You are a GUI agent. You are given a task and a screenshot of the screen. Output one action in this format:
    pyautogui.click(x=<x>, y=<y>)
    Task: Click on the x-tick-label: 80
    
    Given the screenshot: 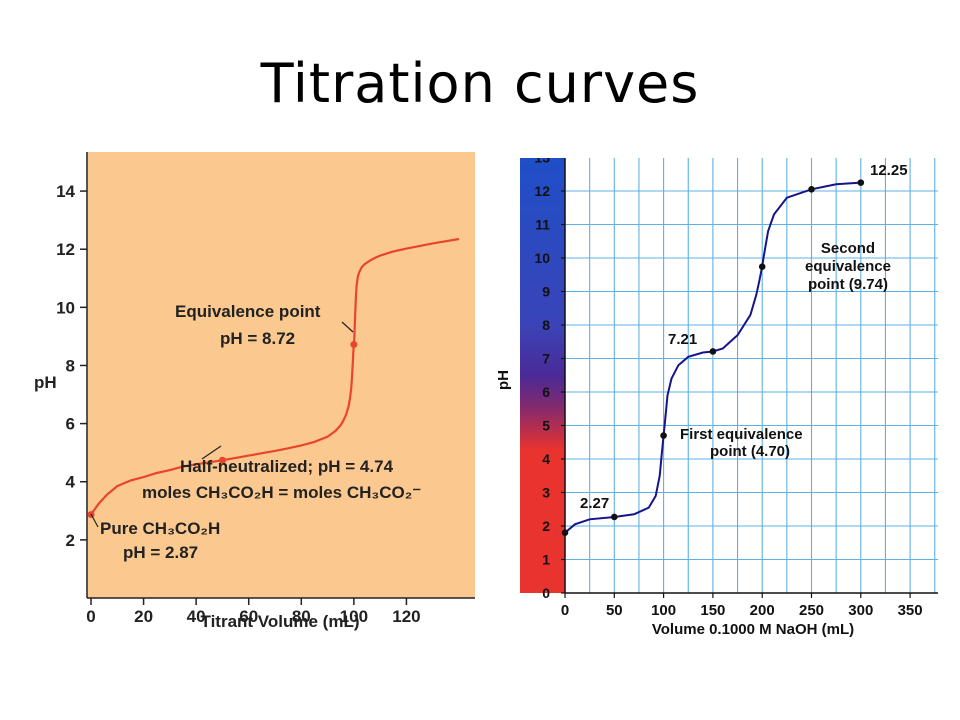 What is the action you would take?
    pyautogui.click(x=301, y=616)
    